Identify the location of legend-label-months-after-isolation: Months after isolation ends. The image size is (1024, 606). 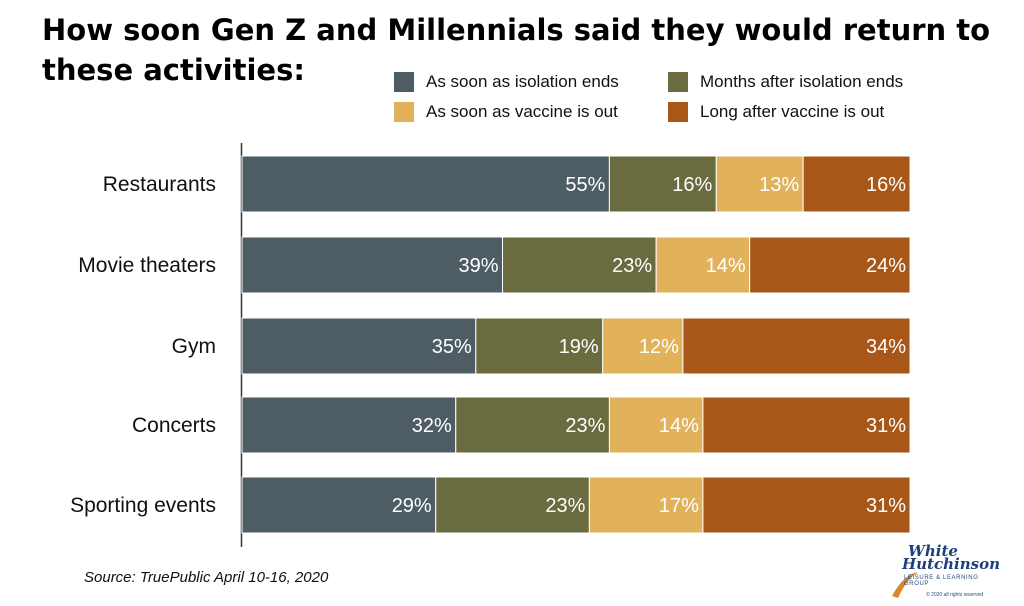
(802, 81).